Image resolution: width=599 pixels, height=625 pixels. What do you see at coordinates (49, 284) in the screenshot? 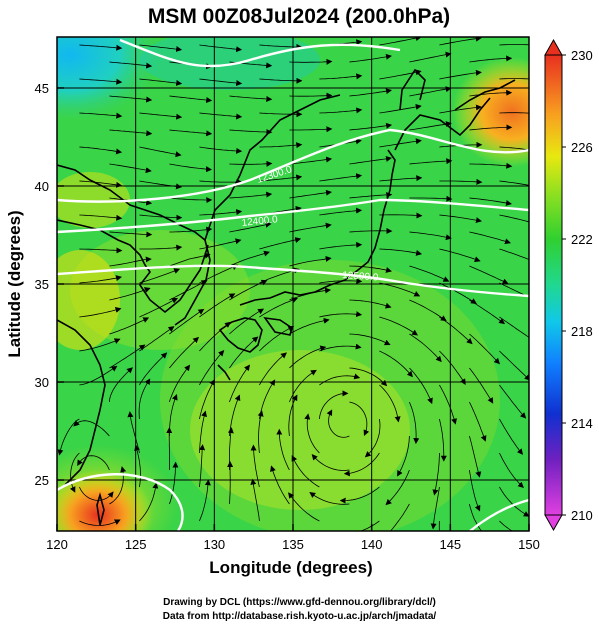
I see `y-axis-ticks: 25 30 35 40 45` at bounding box center [49, 284].